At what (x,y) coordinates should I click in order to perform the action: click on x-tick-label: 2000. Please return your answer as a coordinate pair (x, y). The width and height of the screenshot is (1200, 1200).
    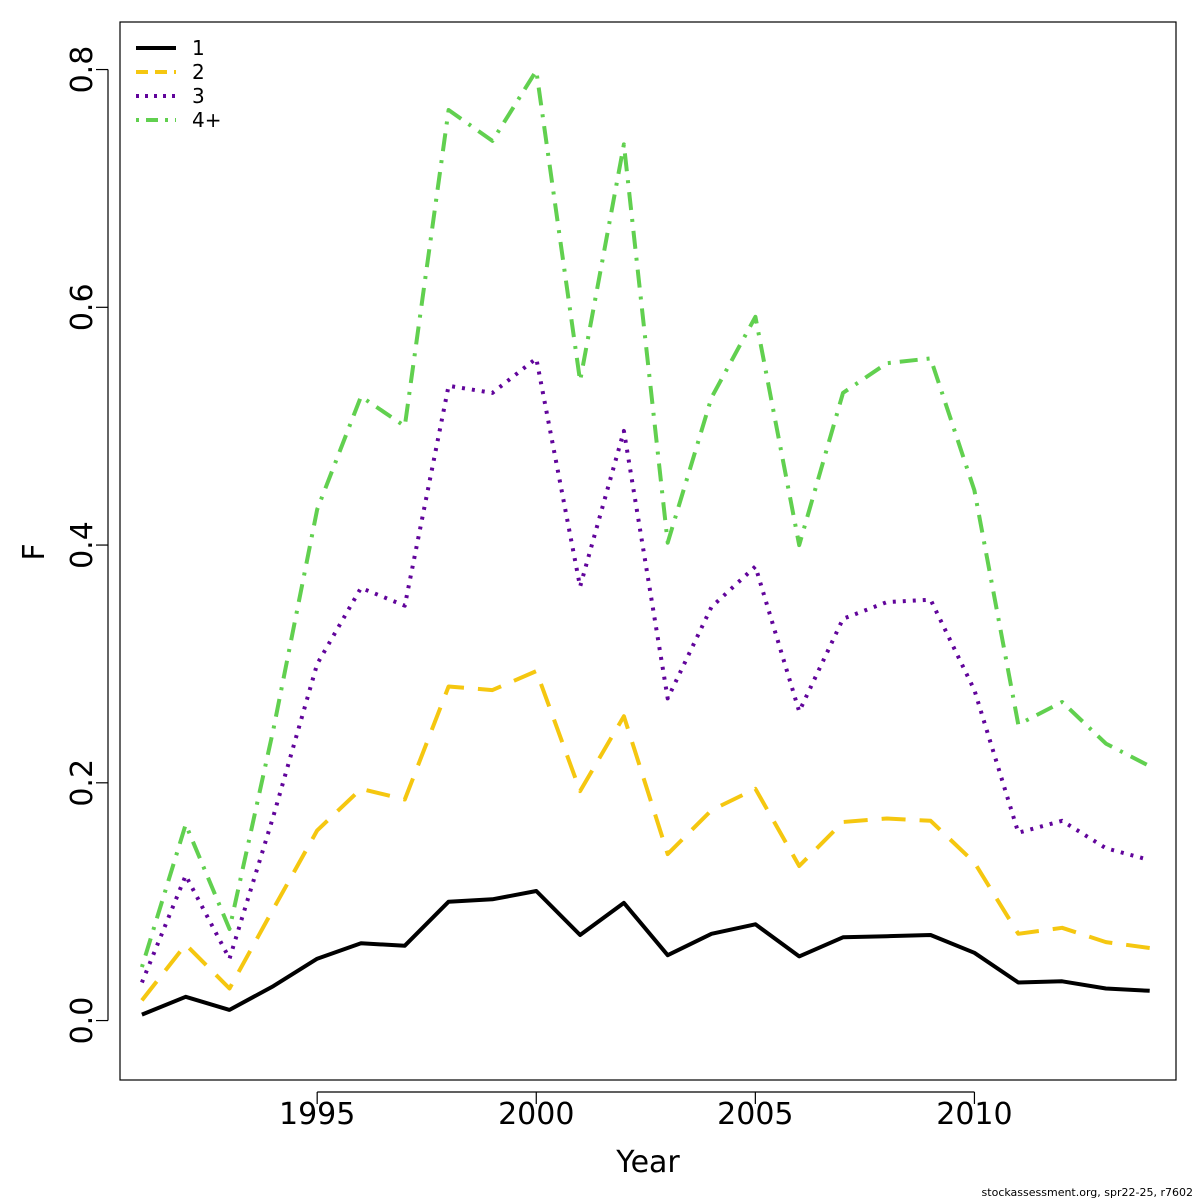
    Looking at the image, I should click on (536, 1114).